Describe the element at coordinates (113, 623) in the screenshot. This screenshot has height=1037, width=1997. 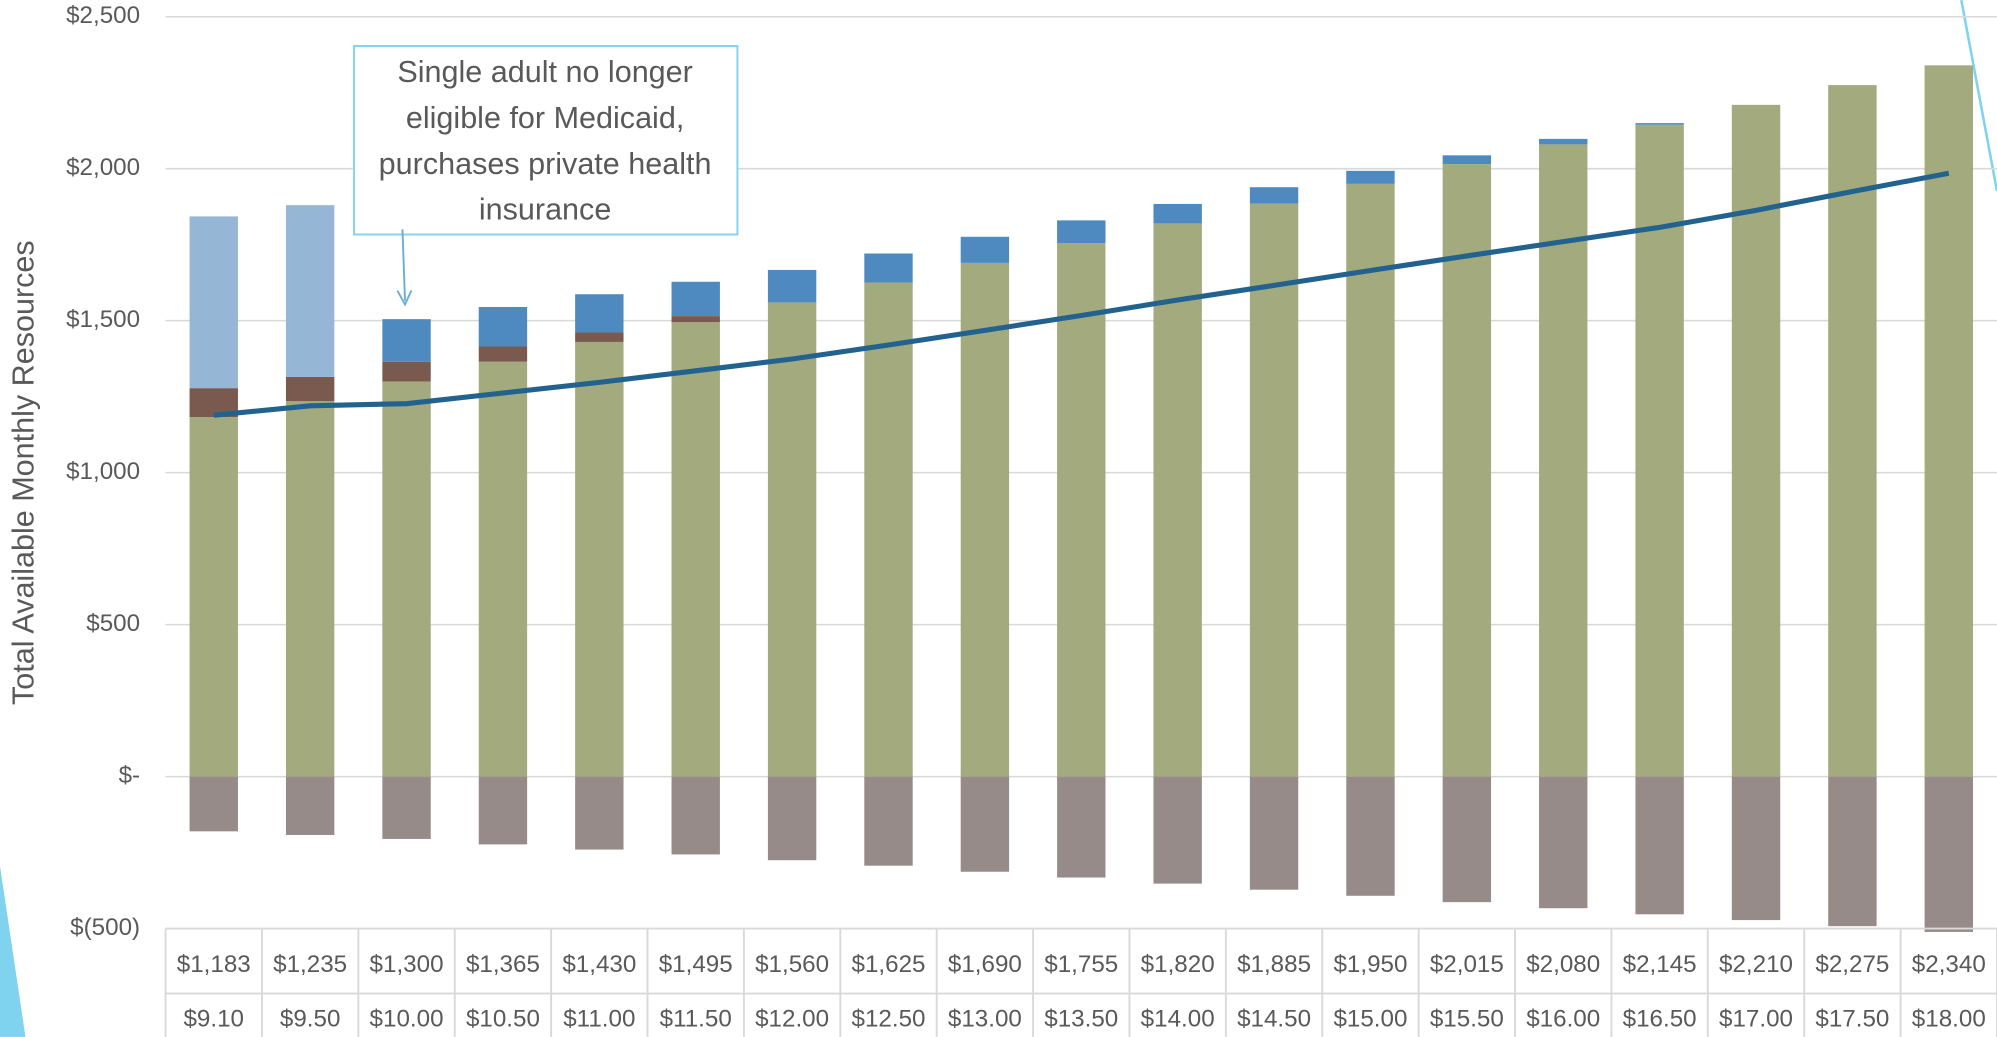
I see `y-tick-label: $500` at that location.